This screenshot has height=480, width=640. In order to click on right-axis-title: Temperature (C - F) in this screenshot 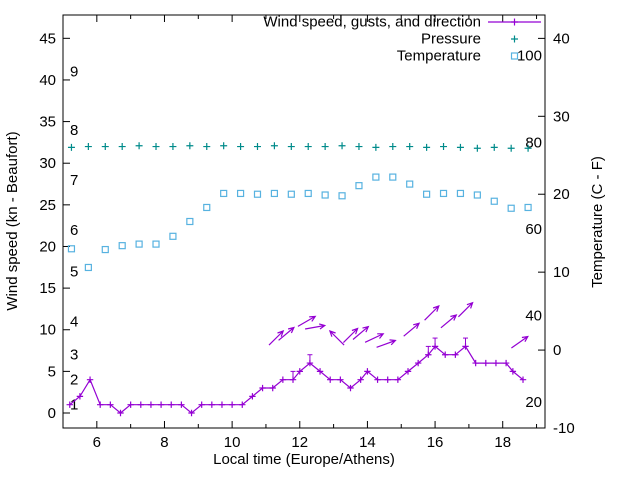, I will do `click(597, 222)`.